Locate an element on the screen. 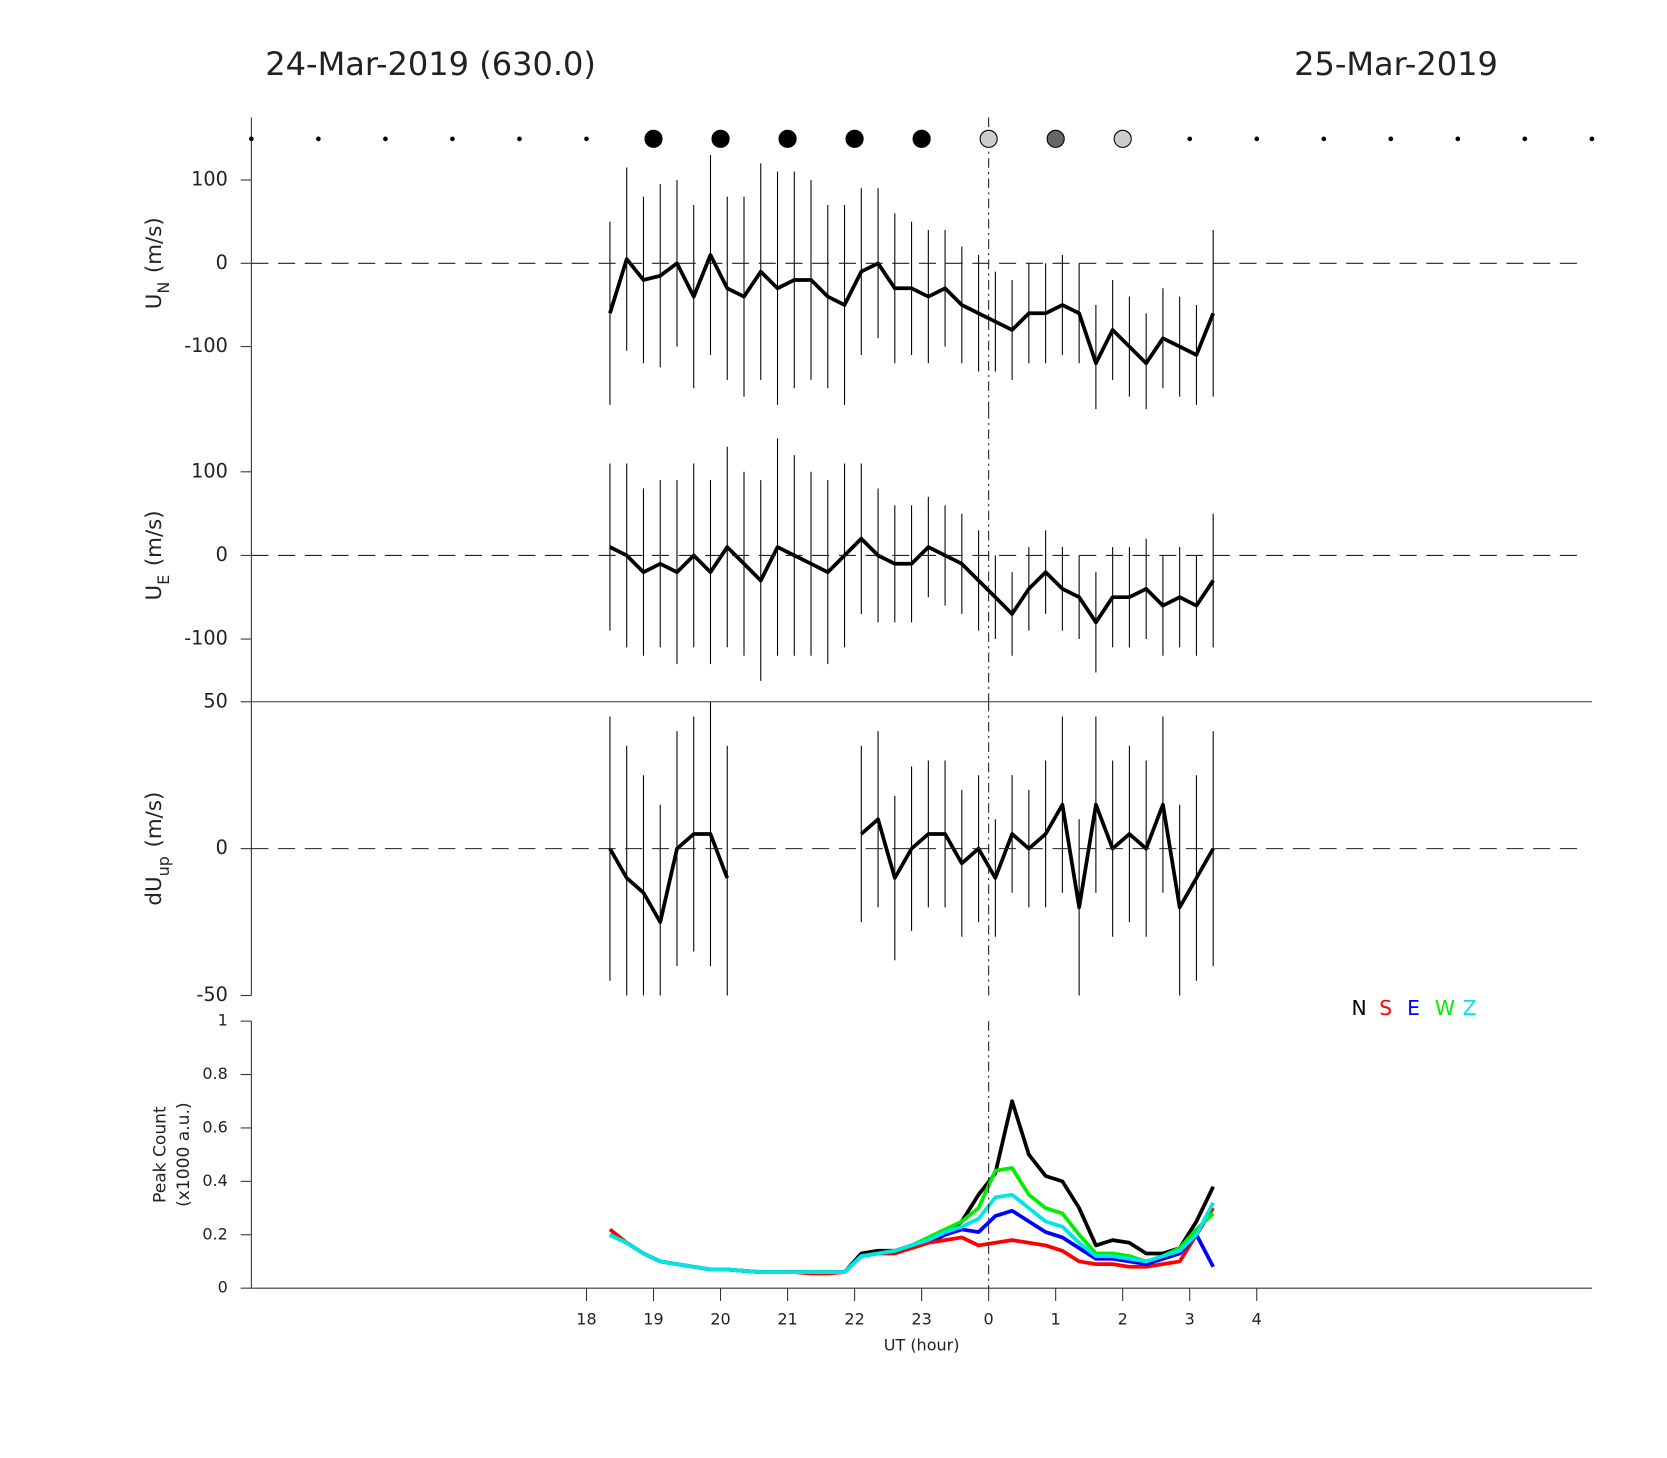 This screenshot has width=1667, height=1458. x-tick-label: 18 is located at coordinates (586, 1319).